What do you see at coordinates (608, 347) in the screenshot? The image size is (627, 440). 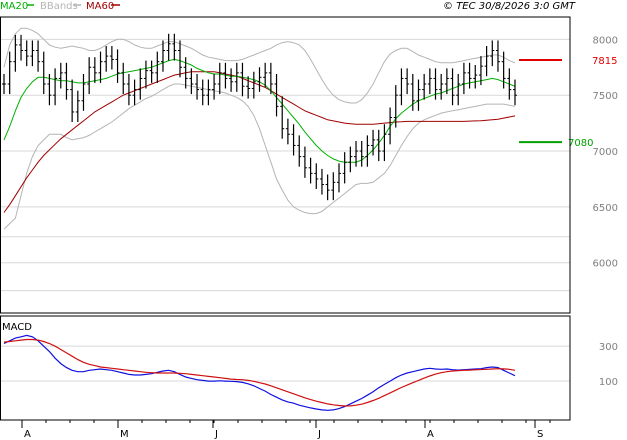 I see `macd-tick-label: 300` at bounding box center [608, 347].